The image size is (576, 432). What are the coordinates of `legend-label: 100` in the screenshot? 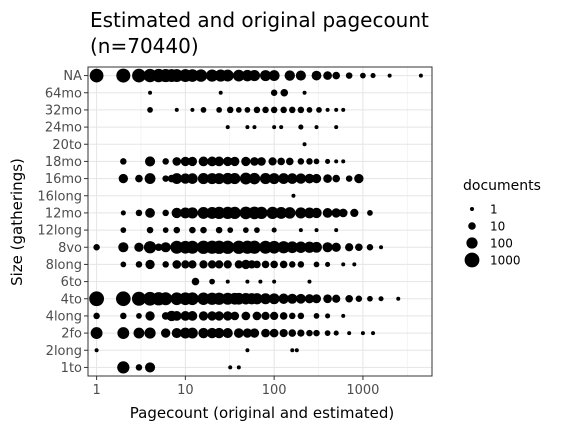 It's located at (501, 244).